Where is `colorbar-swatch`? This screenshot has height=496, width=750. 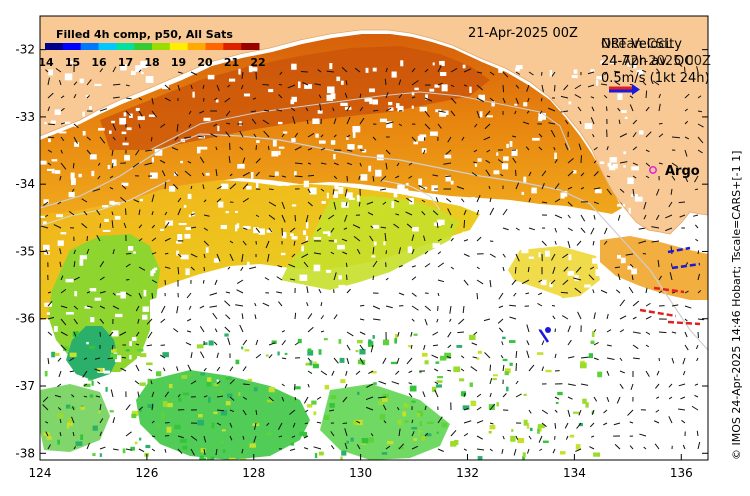
colorbar-swatch is located at coordinates (54, 46).